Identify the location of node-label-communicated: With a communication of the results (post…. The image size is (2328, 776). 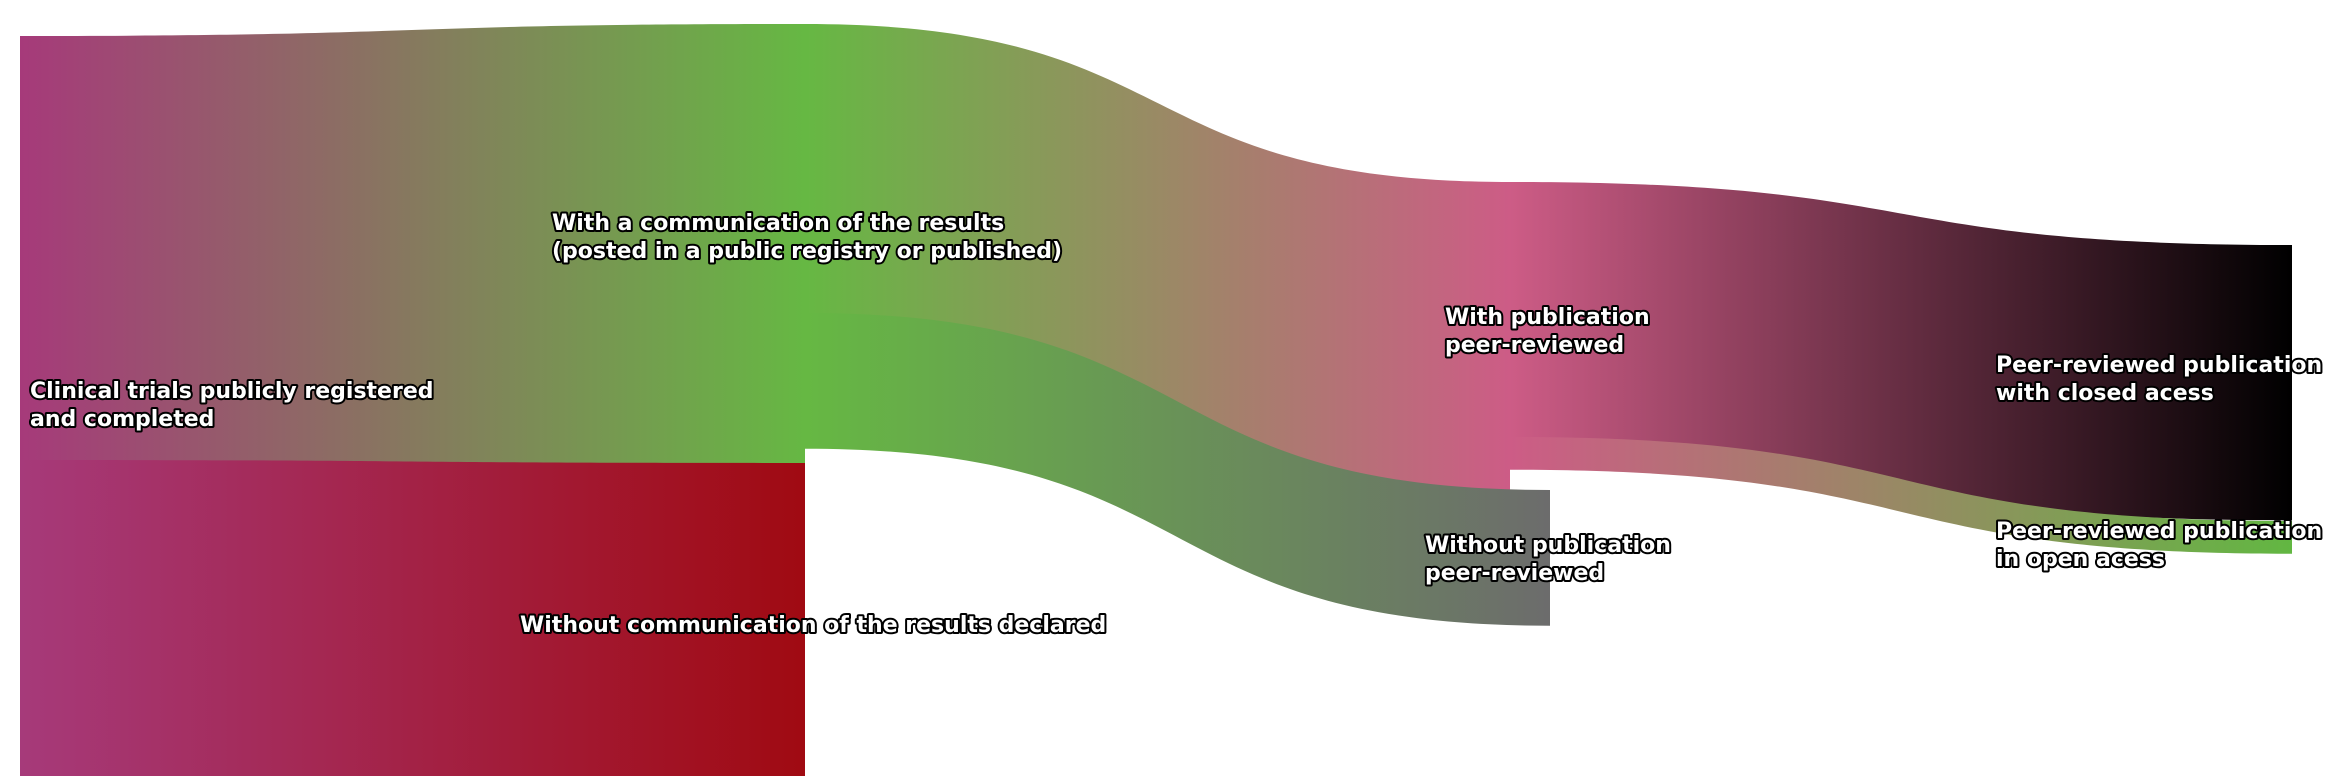
(807, 237).